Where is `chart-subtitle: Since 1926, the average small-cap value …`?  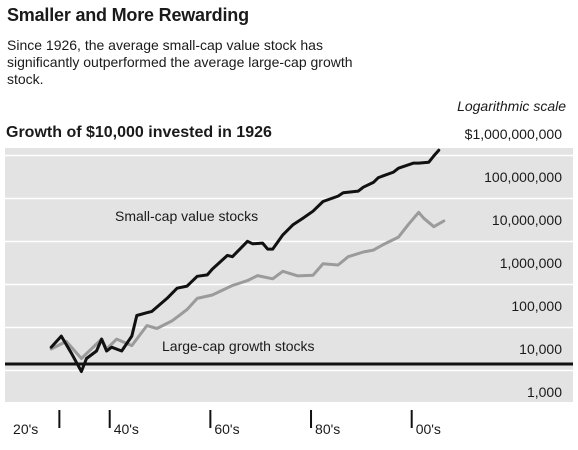
chart-subtitle: Since 1926, the average small-cap value … is located at coordinates (180, 62).